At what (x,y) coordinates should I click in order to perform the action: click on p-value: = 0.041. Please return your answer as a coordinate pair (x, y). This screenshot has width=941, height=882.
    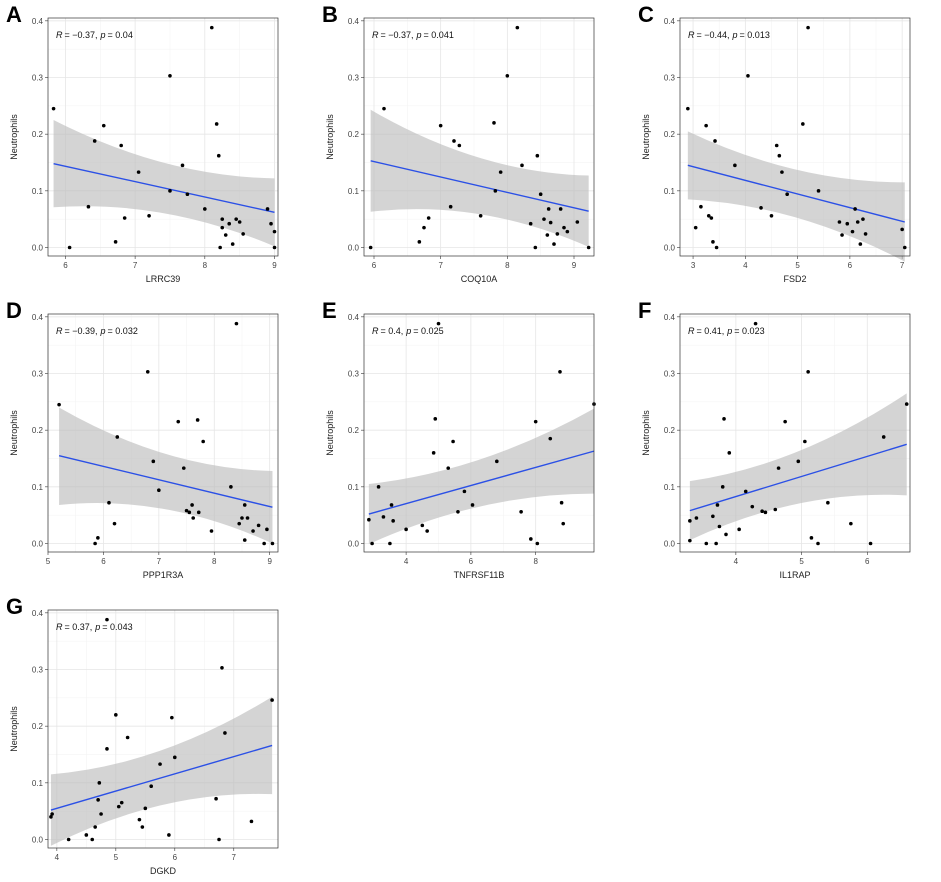
    Looking at the image, I should click on (439, 35).